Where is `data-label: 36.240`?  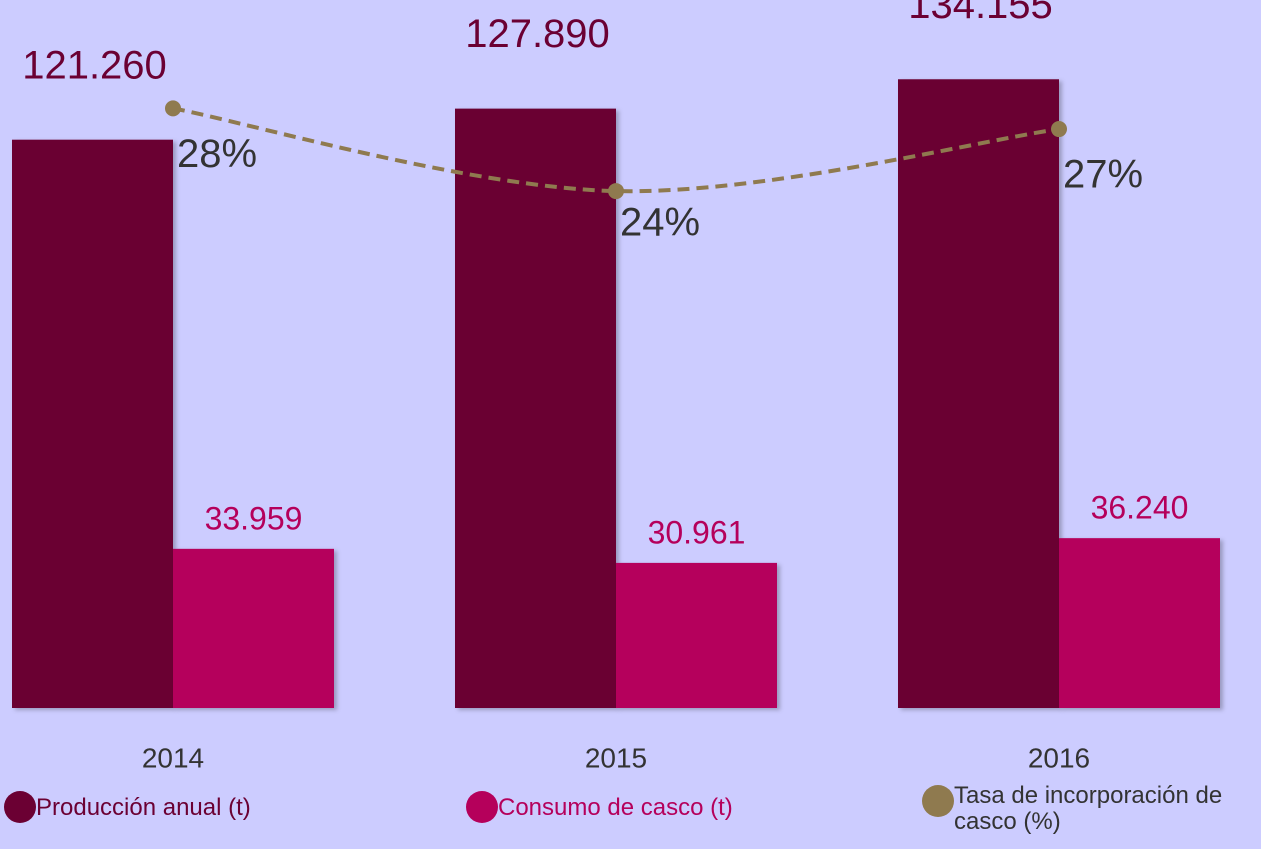 data-label: 36.240 is located at coordinates (1140, 508).